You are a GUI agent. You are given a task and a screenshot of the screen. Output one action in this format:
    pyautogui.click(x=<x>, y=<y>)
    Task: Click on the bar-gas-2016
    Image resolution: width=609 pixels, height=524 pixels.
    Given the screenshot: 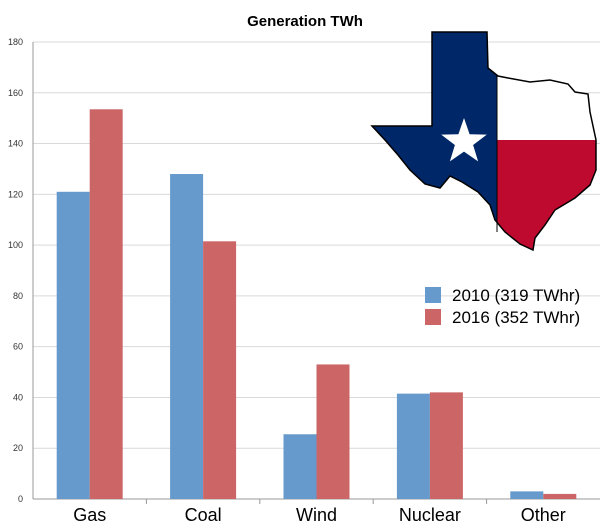 What is the action you would take?
    pyautogui.click(x=106, y=304)
    